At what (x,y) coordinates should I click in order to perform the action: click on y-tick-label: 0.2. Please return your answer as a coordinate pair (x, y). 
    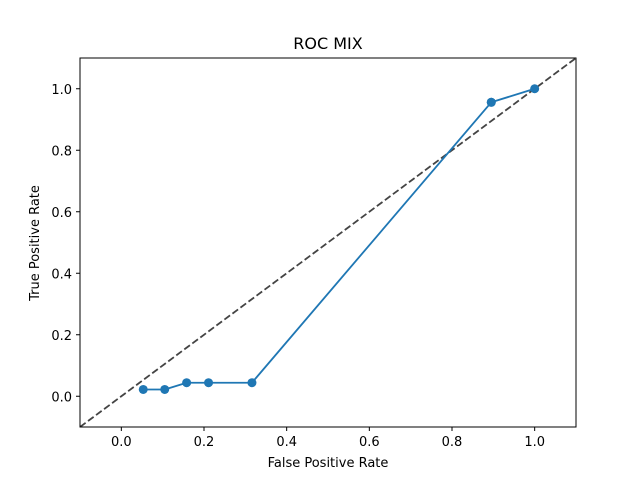
    Looking at the image, I should click on (61, 336).